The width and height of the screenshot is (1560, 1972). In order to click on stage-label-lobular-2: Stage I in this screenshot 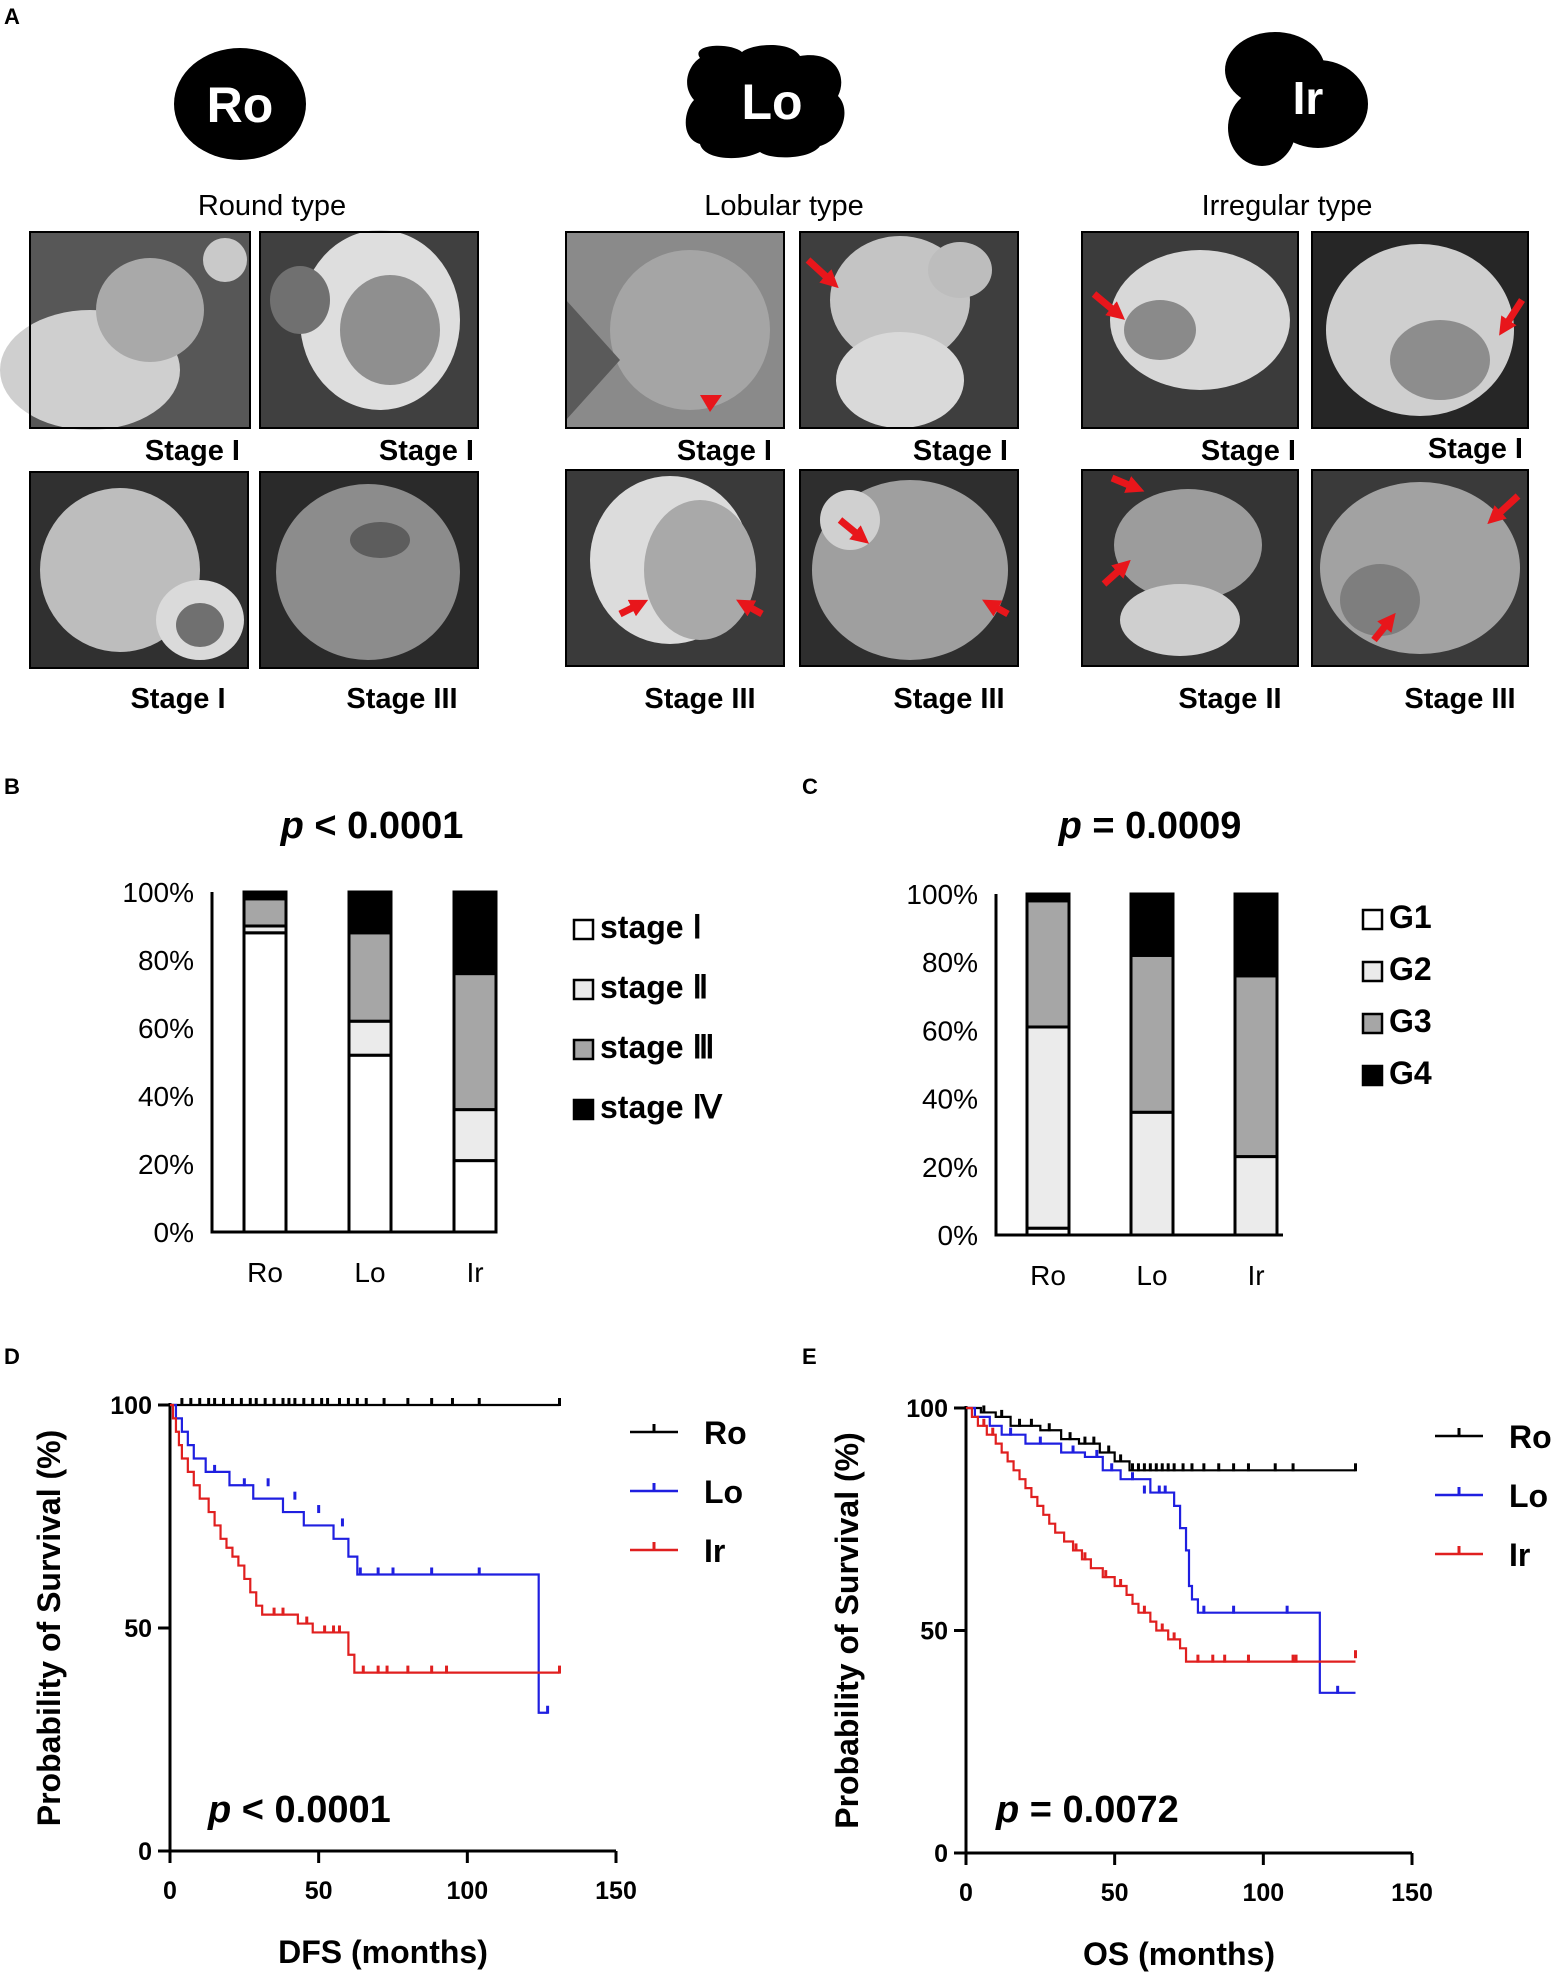, I will do `click(960, 451)`.